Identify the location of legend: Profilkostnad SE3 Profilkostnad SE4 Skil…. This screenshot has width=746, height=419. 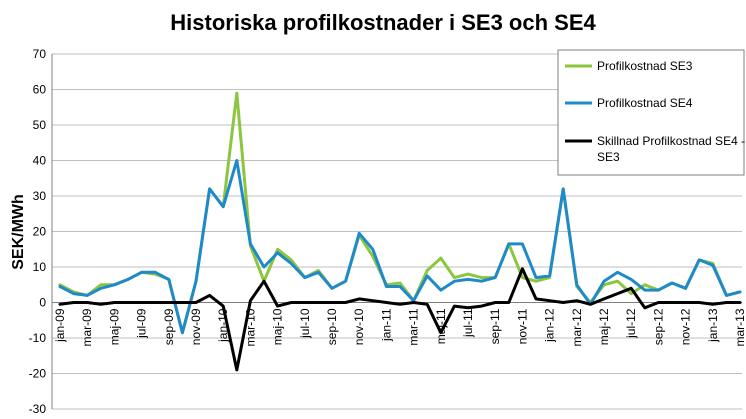
(651, 112).